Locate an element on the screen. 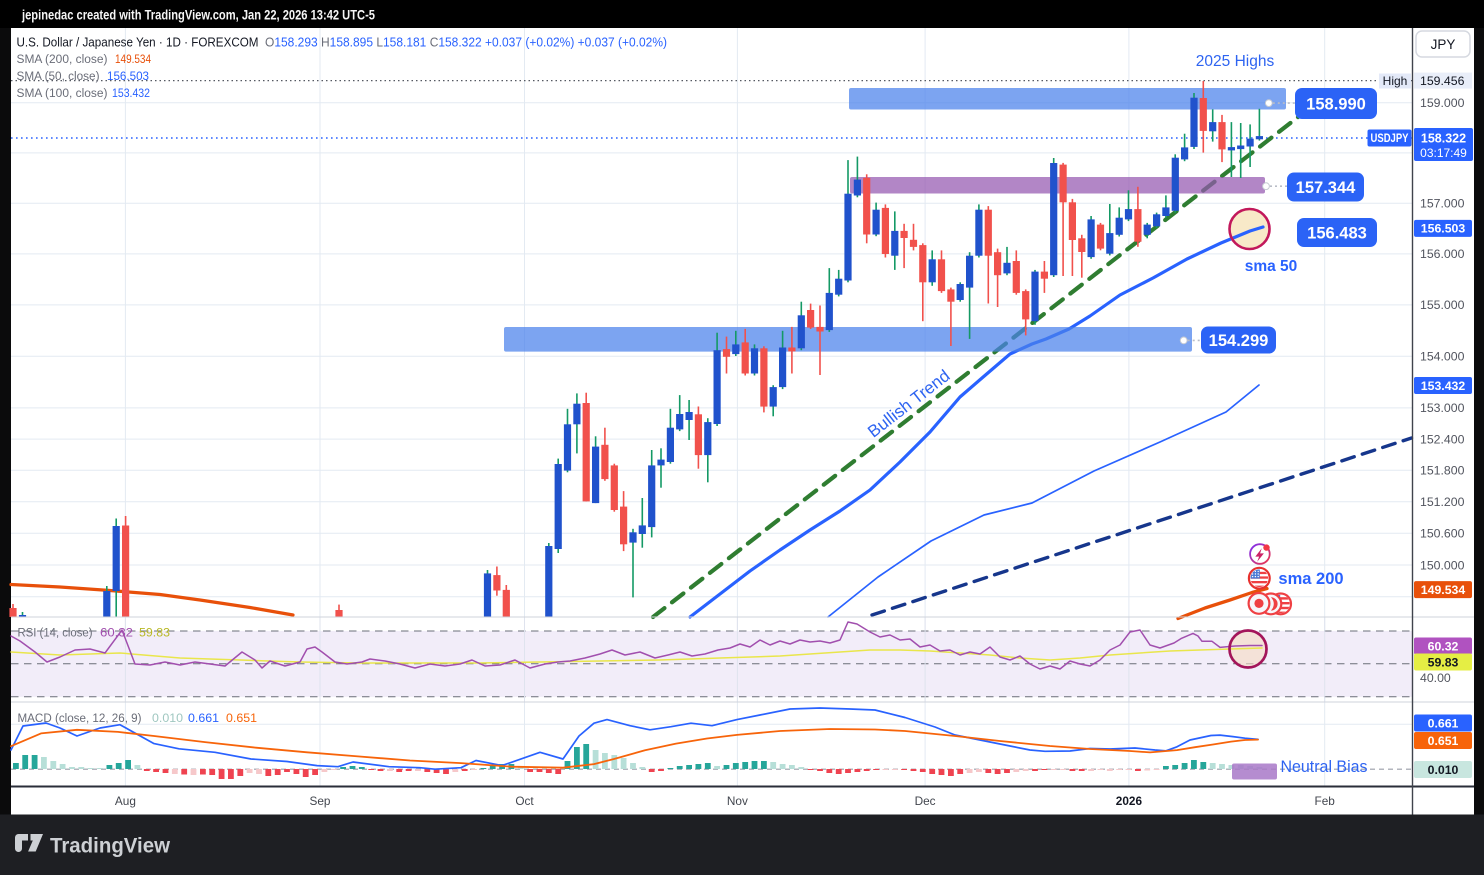  svg-text: sma 200 is located at coordinates (1310, 579).